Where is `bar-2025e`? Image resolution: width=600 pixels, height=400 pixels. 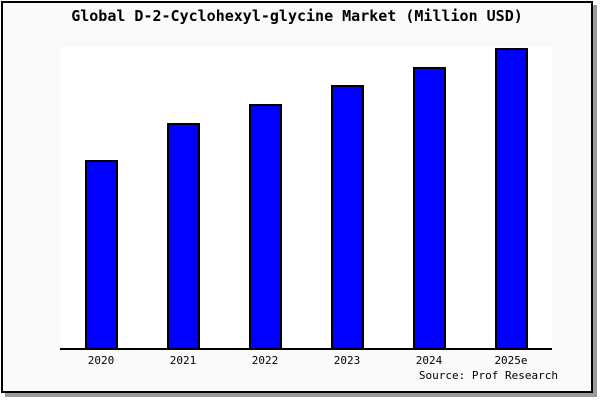 bar-2025e is located at coordinates (511, 198).